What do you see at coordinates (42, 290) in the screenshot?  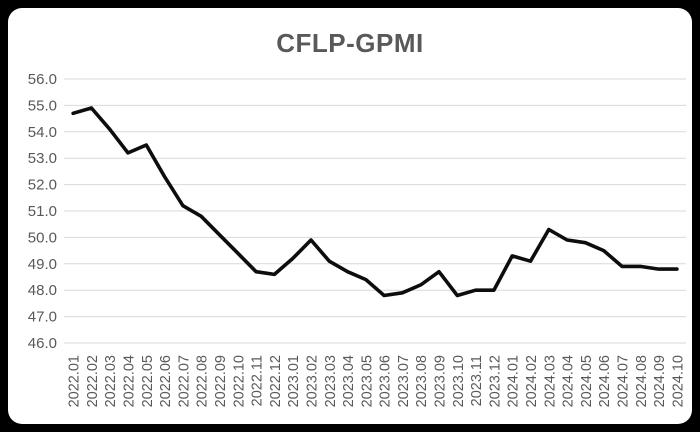 I see `y-tick-label: 48.0` at bounding box center [42, 290].